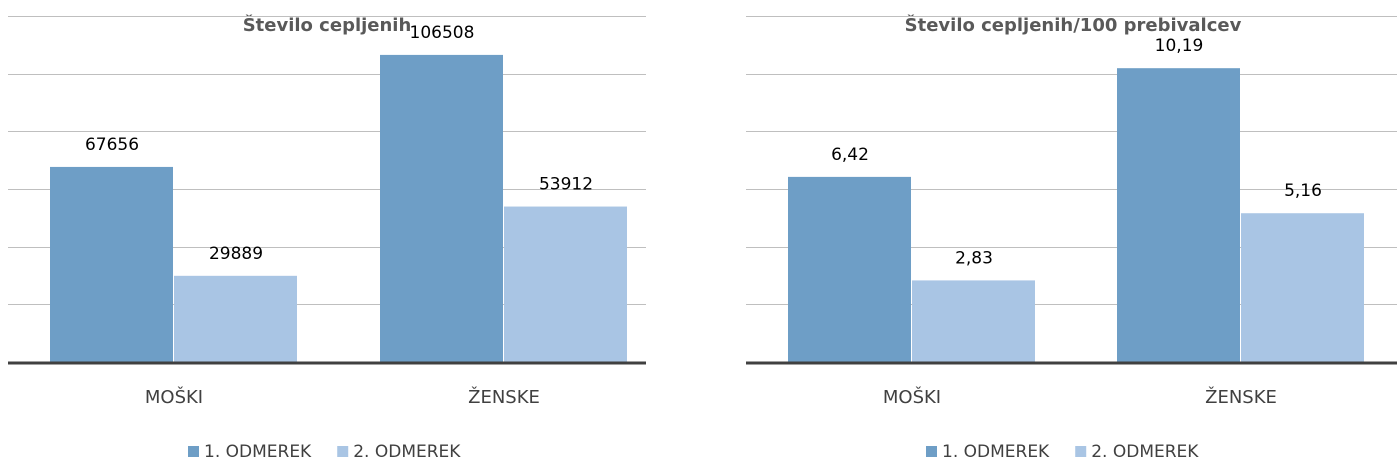 This screenshot has height=468, width=1399. I want to click on data-label: 106508, so click(442, 33).